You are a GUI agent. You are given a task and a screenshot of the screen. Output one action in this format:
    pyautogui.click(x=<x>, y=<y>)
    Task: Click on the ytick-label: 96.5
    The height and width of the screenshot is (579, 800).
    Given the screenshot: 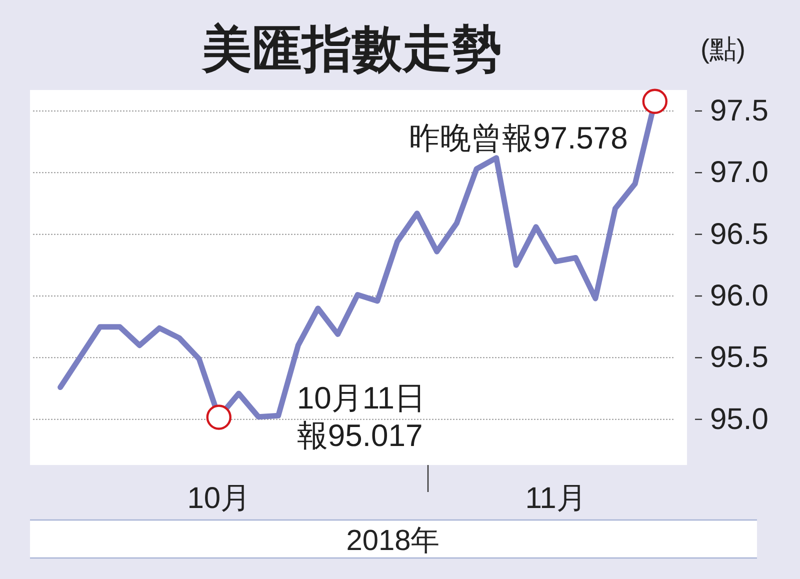 What is the action you would take?
    pyautogui.click(x=739, y=234)
    